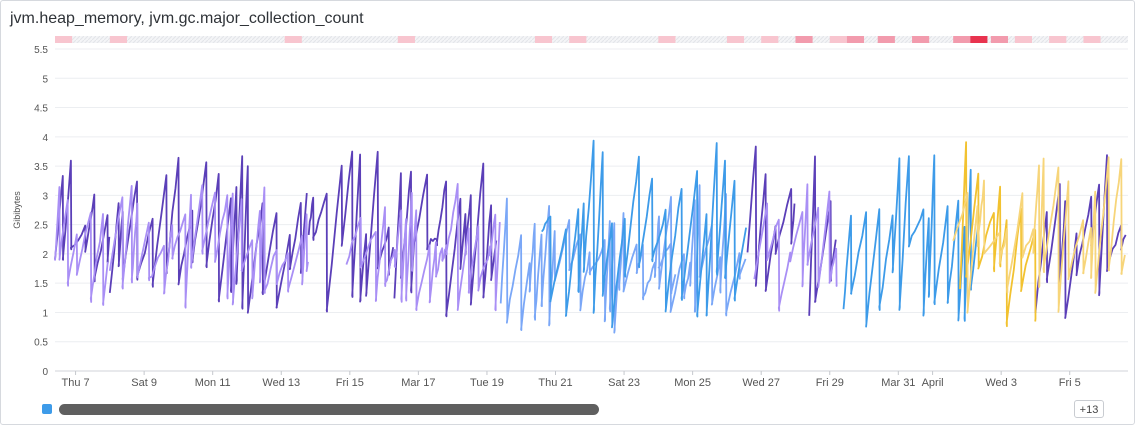 This screenshot has width=1137, height=427. I want to click on legend-more-button: +13, so click(1089, 409).